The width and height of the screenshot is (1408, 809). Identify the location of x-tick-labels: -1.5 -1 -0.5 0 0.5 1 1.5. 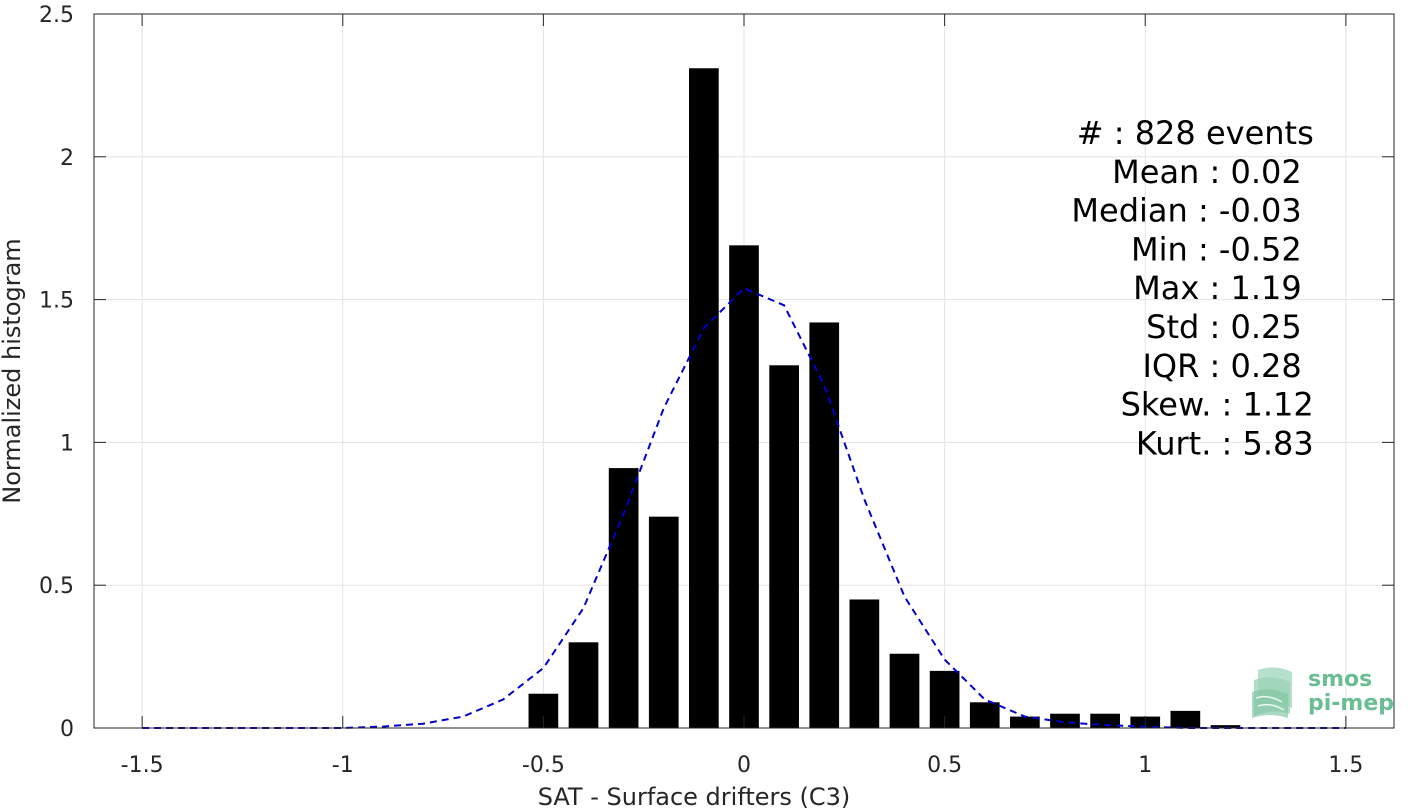
(742, 765).